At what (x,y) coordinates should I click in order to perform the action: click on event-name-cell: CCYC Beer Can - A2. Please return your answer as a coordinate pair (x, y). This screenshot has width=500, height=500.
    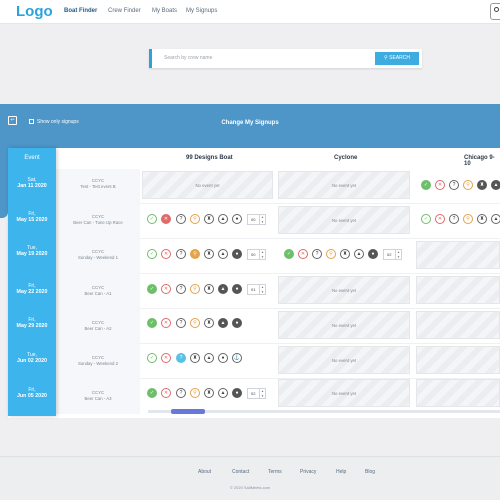
    Looking at the image, I should click on (98, 325).